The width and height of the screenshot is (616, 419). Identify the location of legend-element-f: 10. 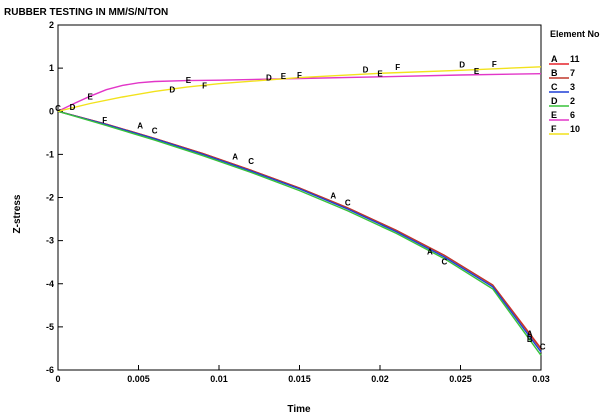
(575, 129).